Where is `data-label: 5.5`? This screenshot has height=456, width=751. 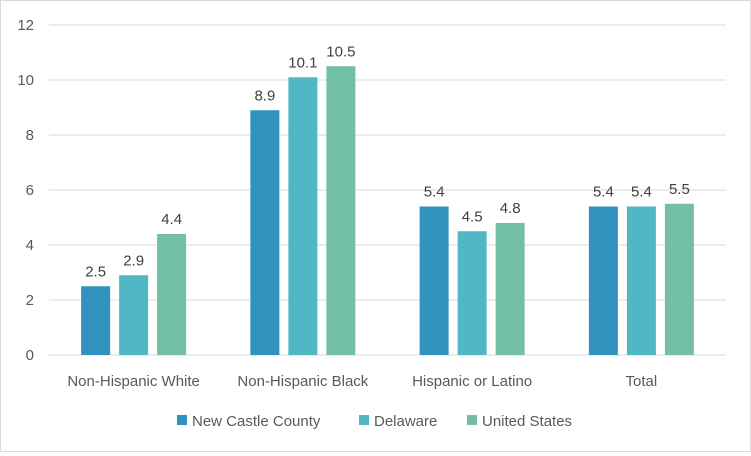
data-label: 5.5 is located at coordinates (679, 189).